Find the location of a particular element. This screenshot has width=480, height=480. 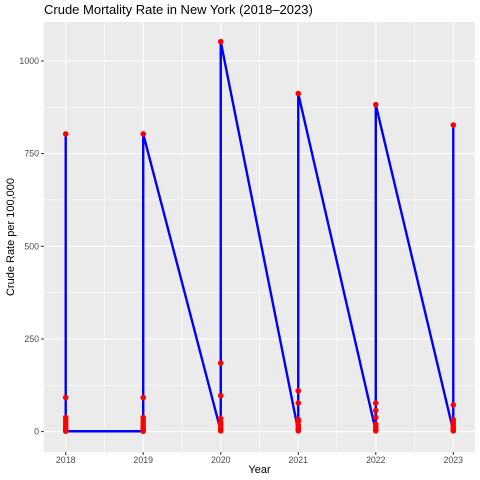

x-tick-label: 2018 is located at coordinates (66, 460).